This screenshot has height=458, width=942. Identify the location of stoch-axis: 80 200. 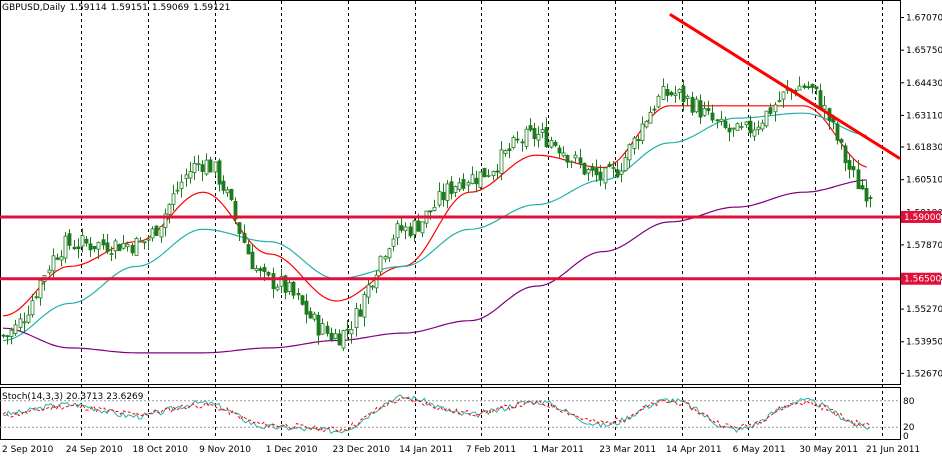
(909, 419).